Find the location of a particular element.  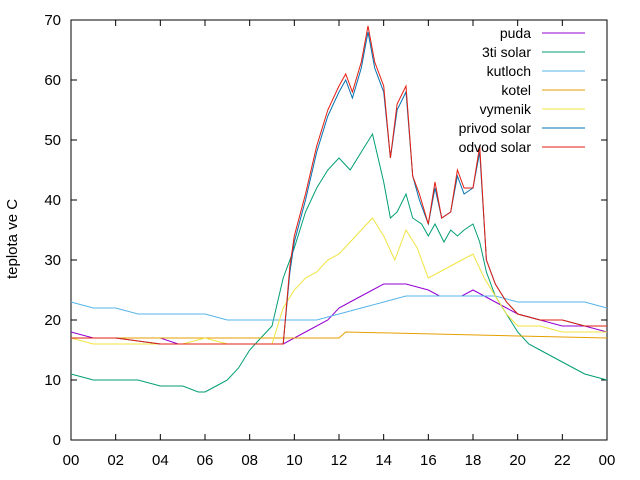

x-tick-label: 14 is located at coordinates (383, 460).